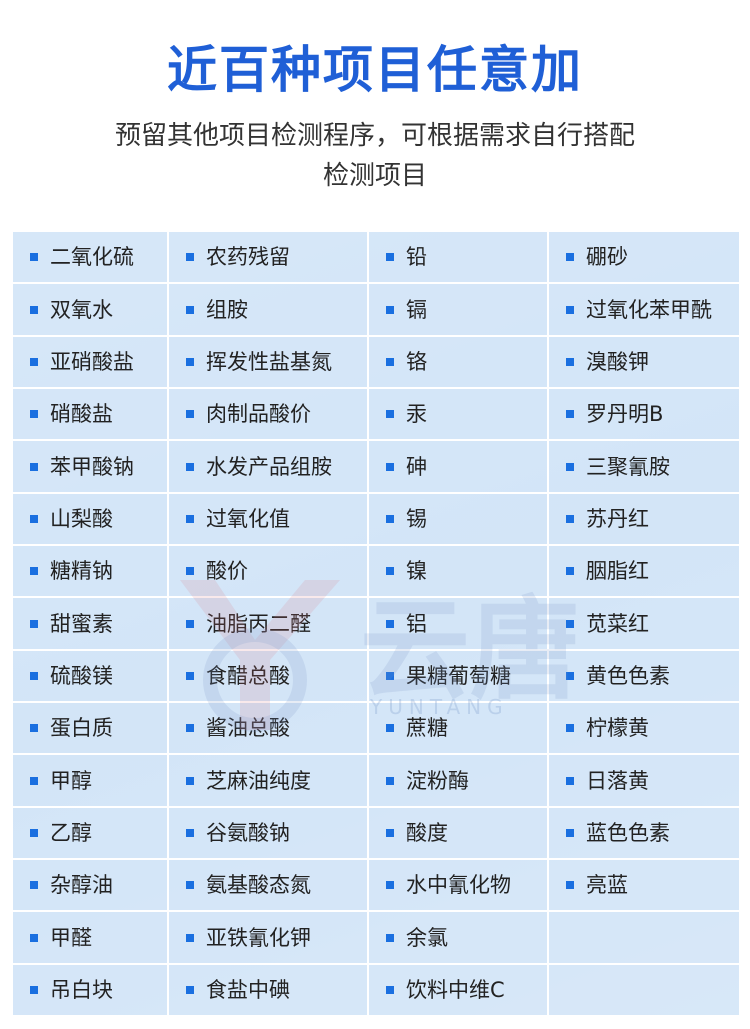 This screenshot has height=1029, width=750. I want to click on item-label: 铅, so click(416, 257).